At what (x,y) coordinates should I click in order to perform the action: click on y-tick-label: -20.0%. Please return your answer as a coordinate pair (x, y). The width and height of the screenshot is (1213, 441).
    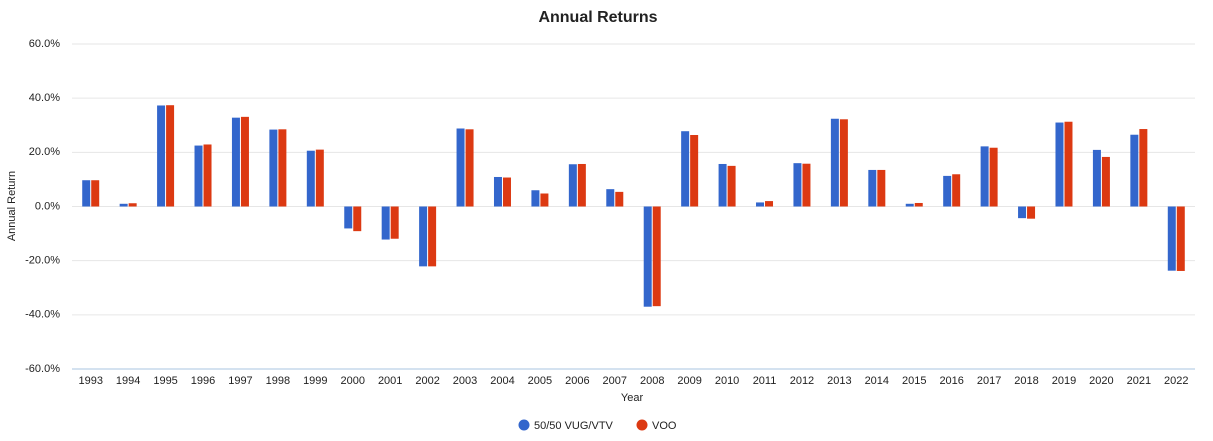
    Looking at the image, I should click on (42, 261).